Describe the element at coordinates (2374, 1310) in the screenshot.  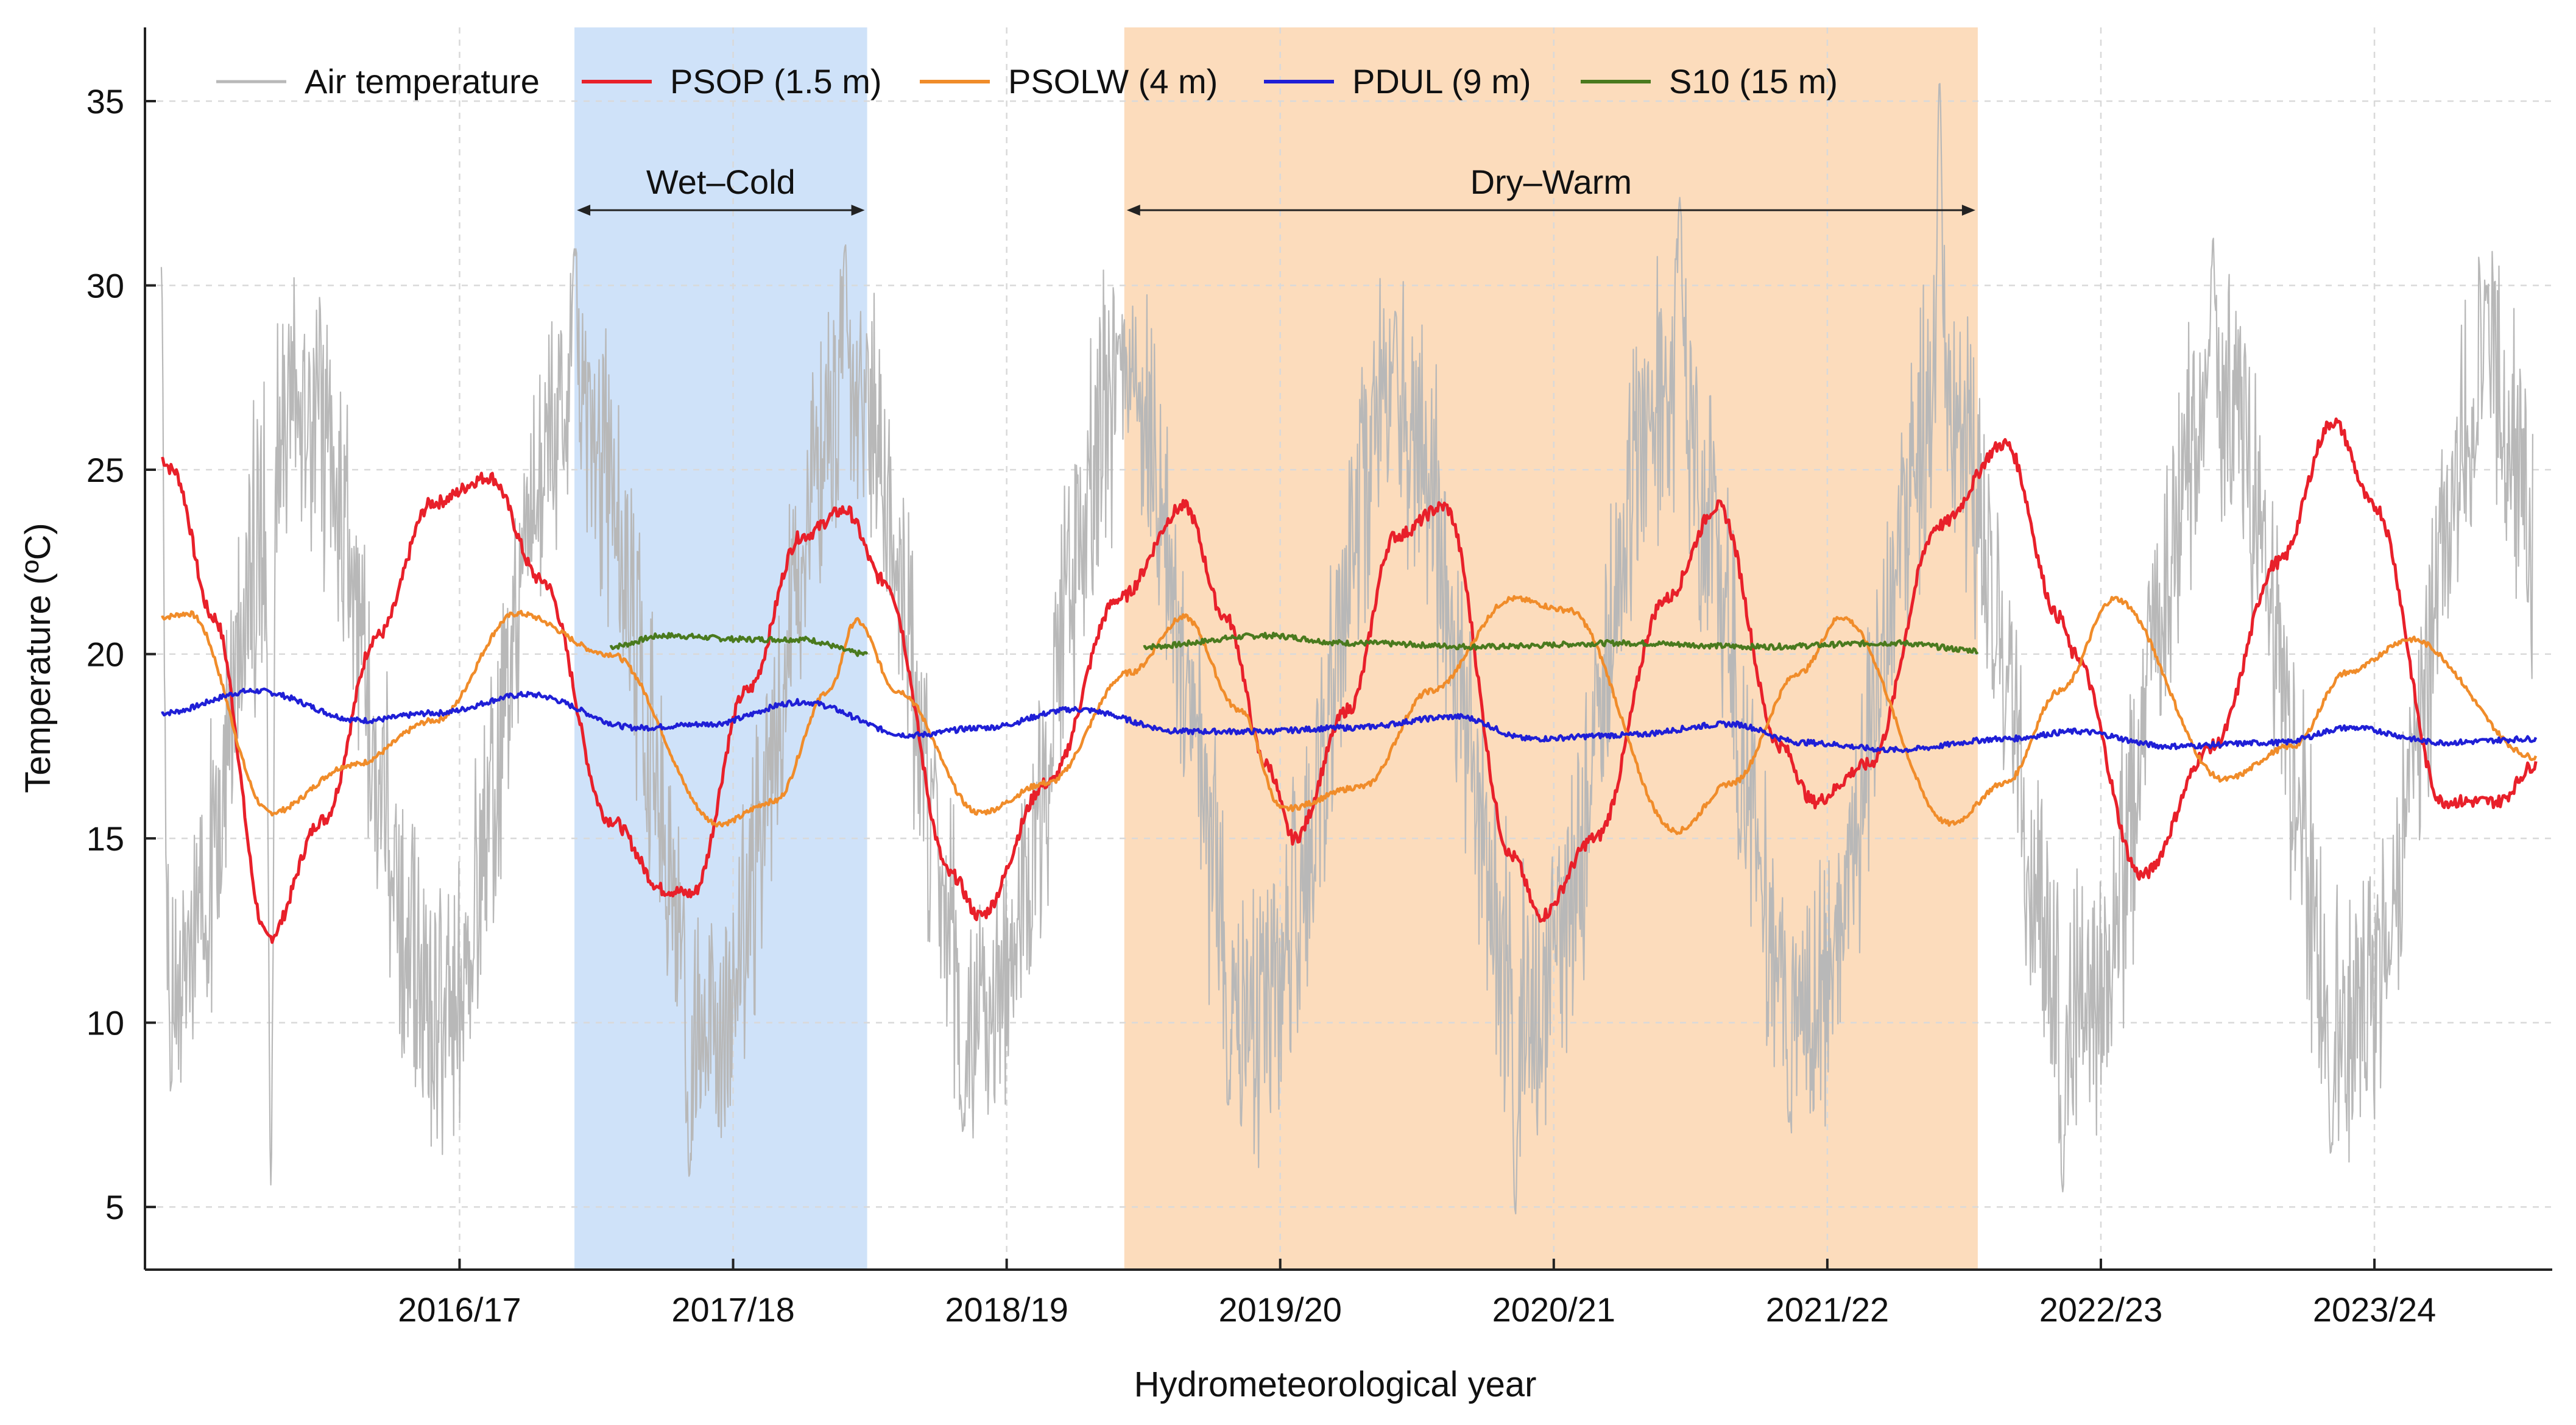
I see `x-tick-label-7: 2023/24` at that location.